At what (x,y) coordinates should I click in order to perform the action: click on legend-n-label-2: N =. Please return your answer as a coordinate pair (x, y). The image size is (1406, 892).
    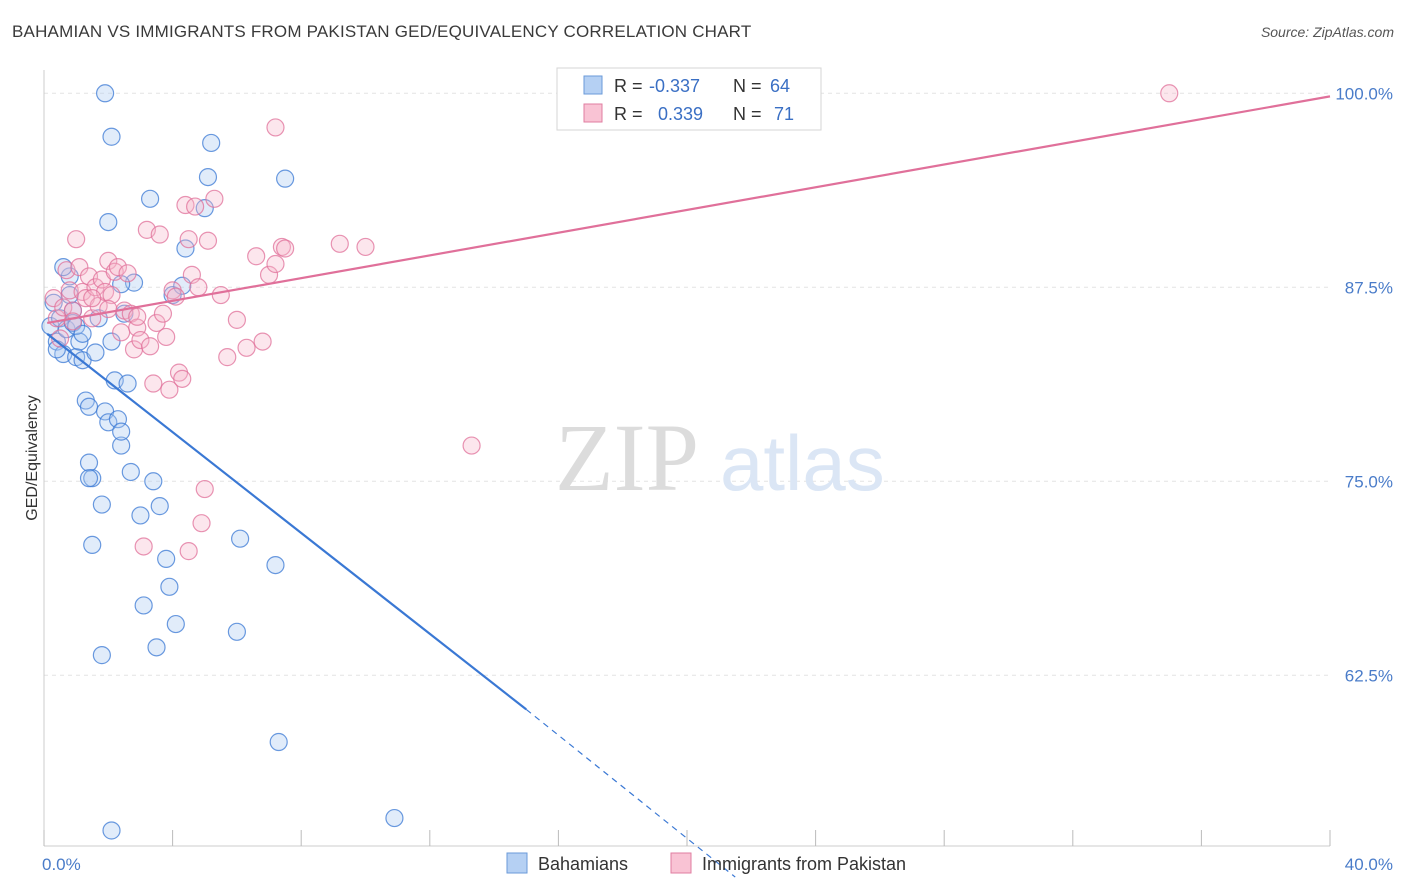
    Looking at the image, I should click on (747, 114).